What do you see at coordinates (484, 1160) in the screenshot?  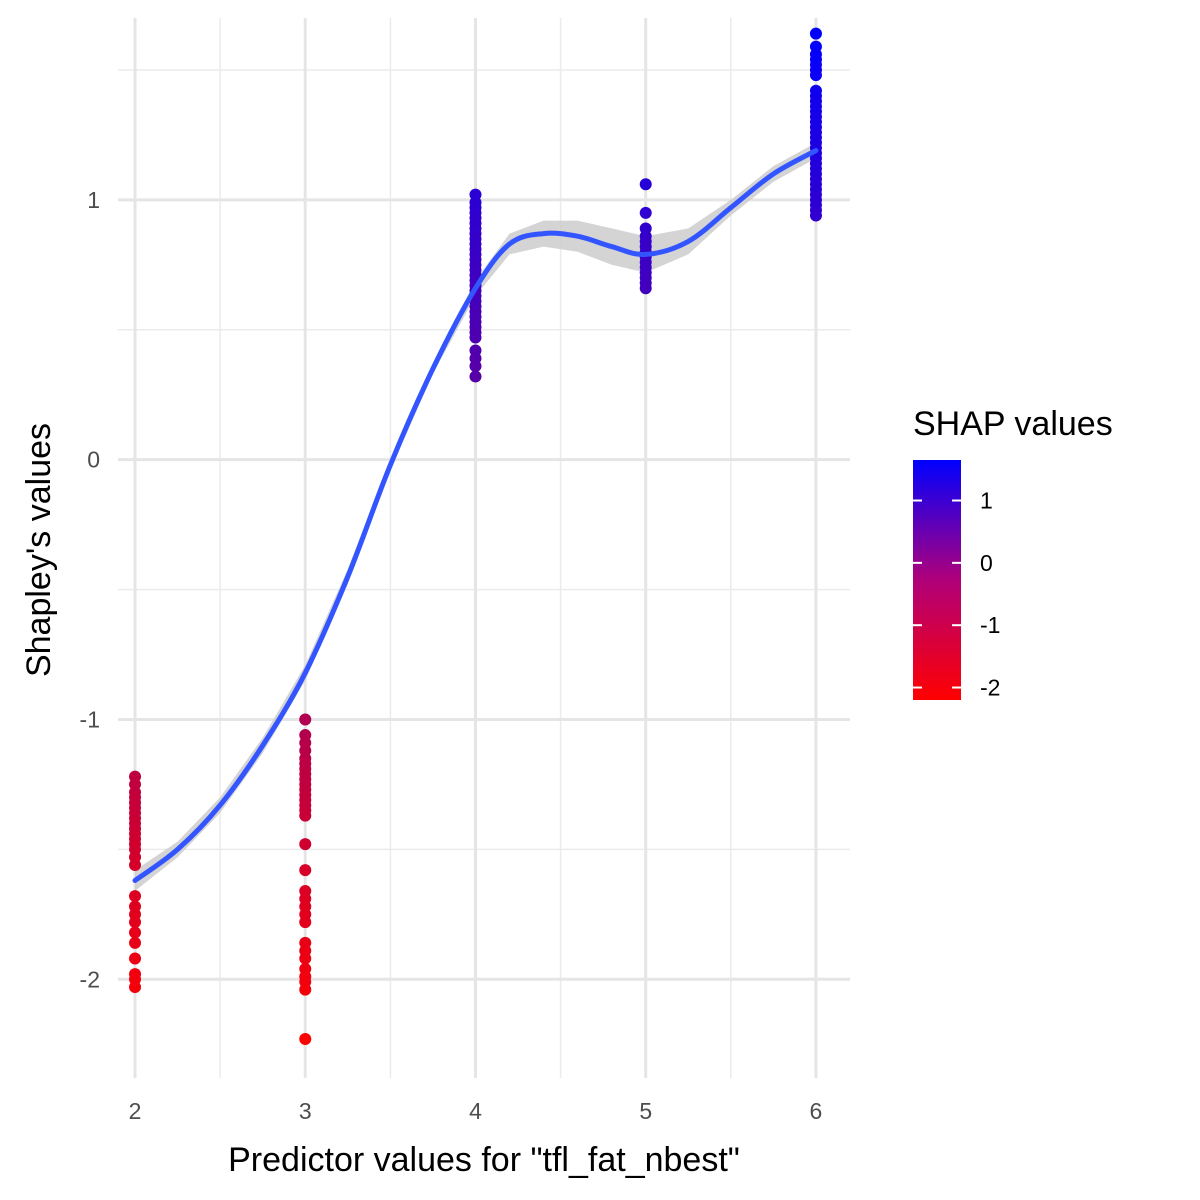 I see `x-axis-title: Predictor values for "tfl_fat_nbest"` at bounding box center [484, 1160].